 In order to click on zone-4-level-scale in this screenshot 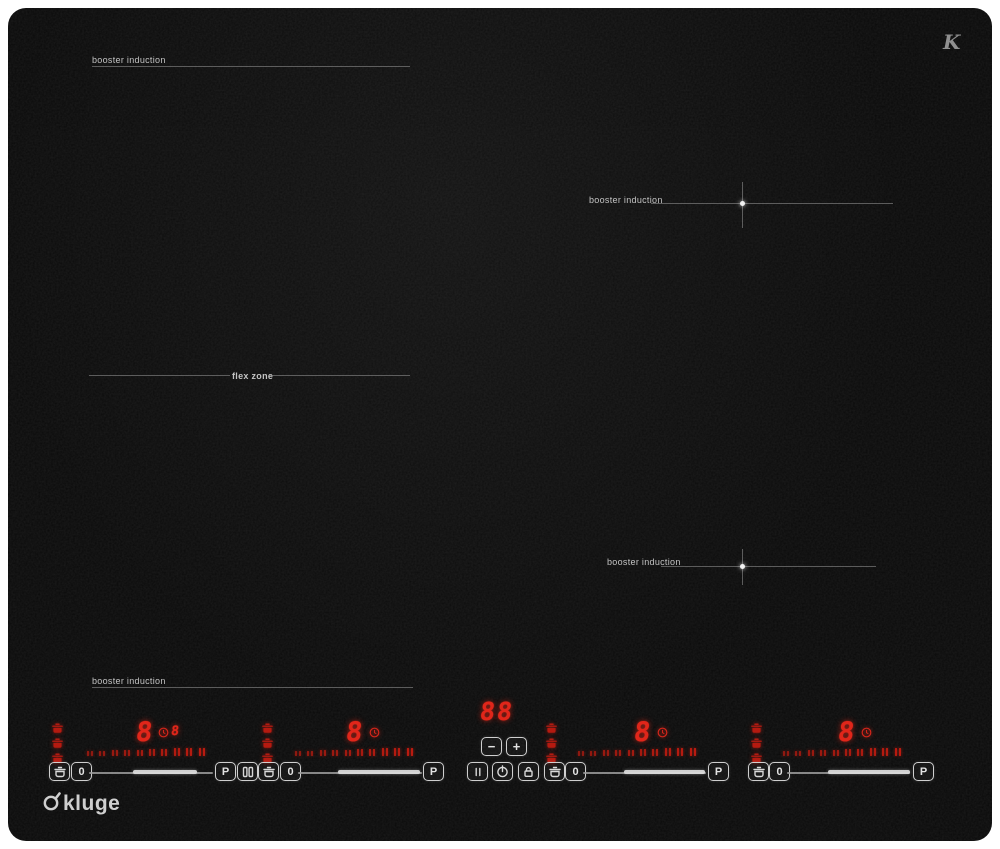, I will do `click(845, 750)`.